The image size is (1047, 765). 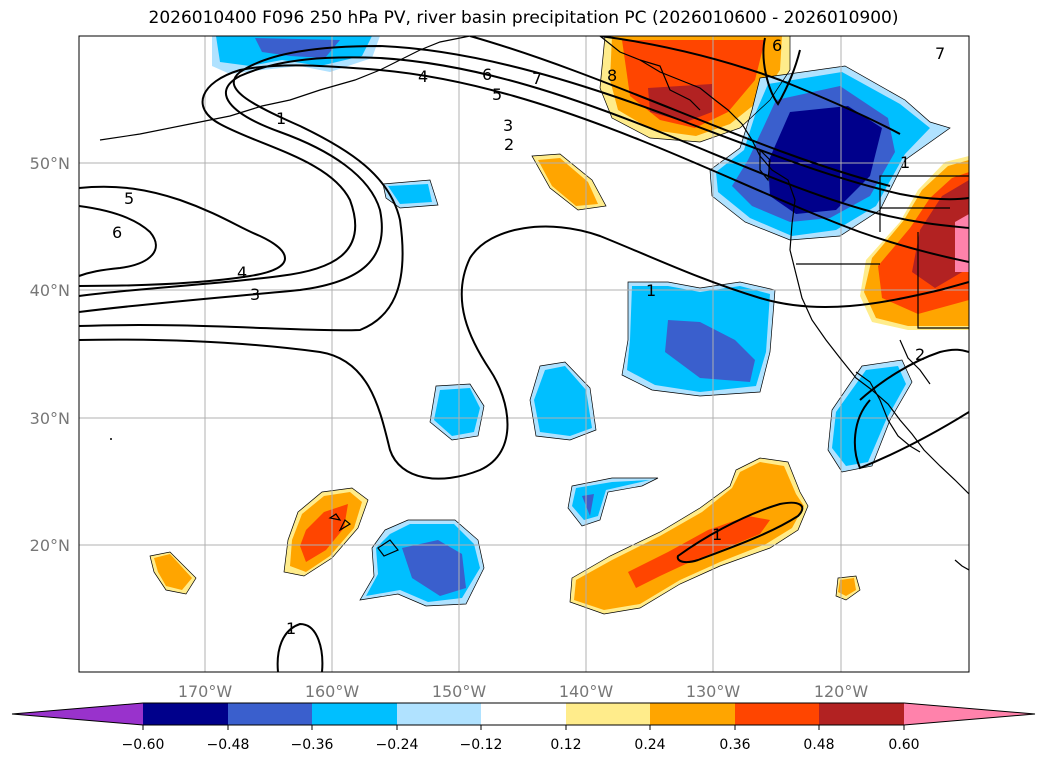 What do you see at coordinates (565, 745) in the screenshot?
I see `colorbar-tick-label: 0.12` at bounding box center [565, 745].